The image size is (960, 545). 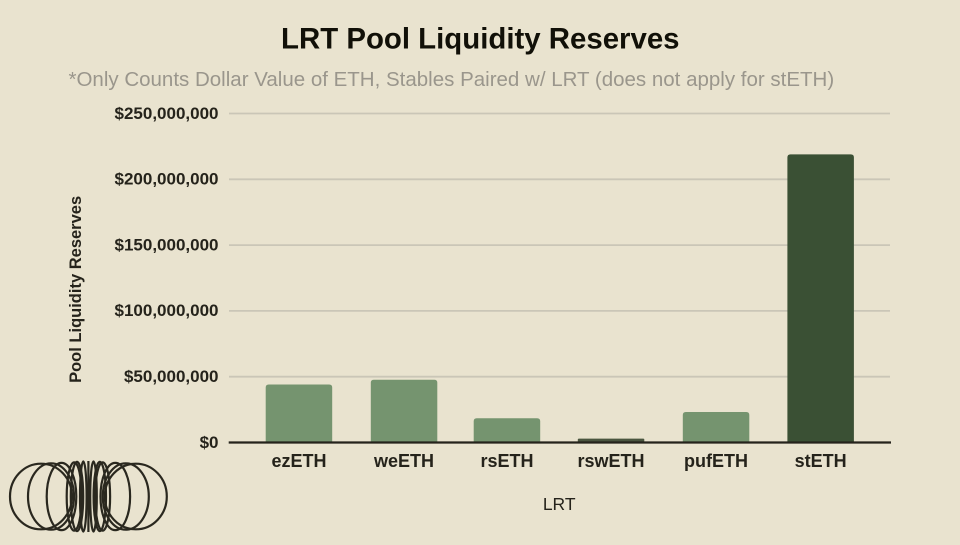 I want to click on svg-text: $200,000,000, so click(x=167, y=179).